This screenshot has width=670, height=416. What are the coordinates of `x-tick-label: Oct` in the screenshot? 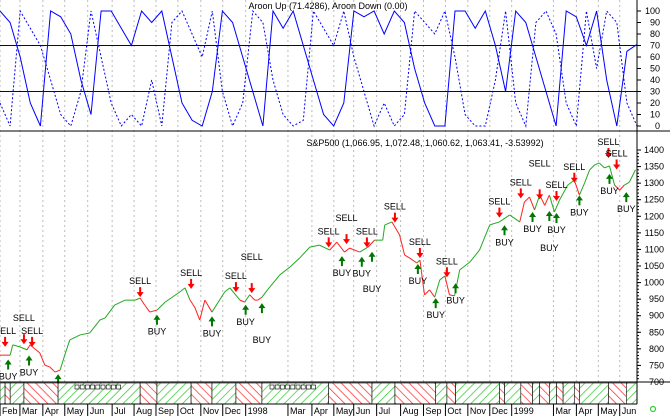 It's located at (454, 411).